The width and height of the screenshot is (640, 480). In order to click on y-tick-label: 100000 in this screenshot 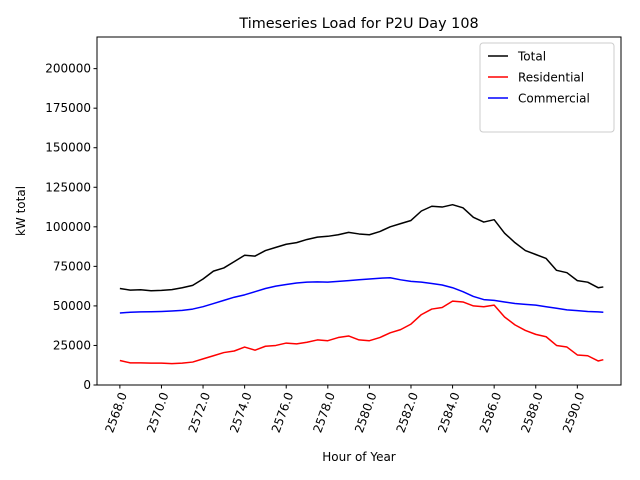, I will do `click(68, 227)`.